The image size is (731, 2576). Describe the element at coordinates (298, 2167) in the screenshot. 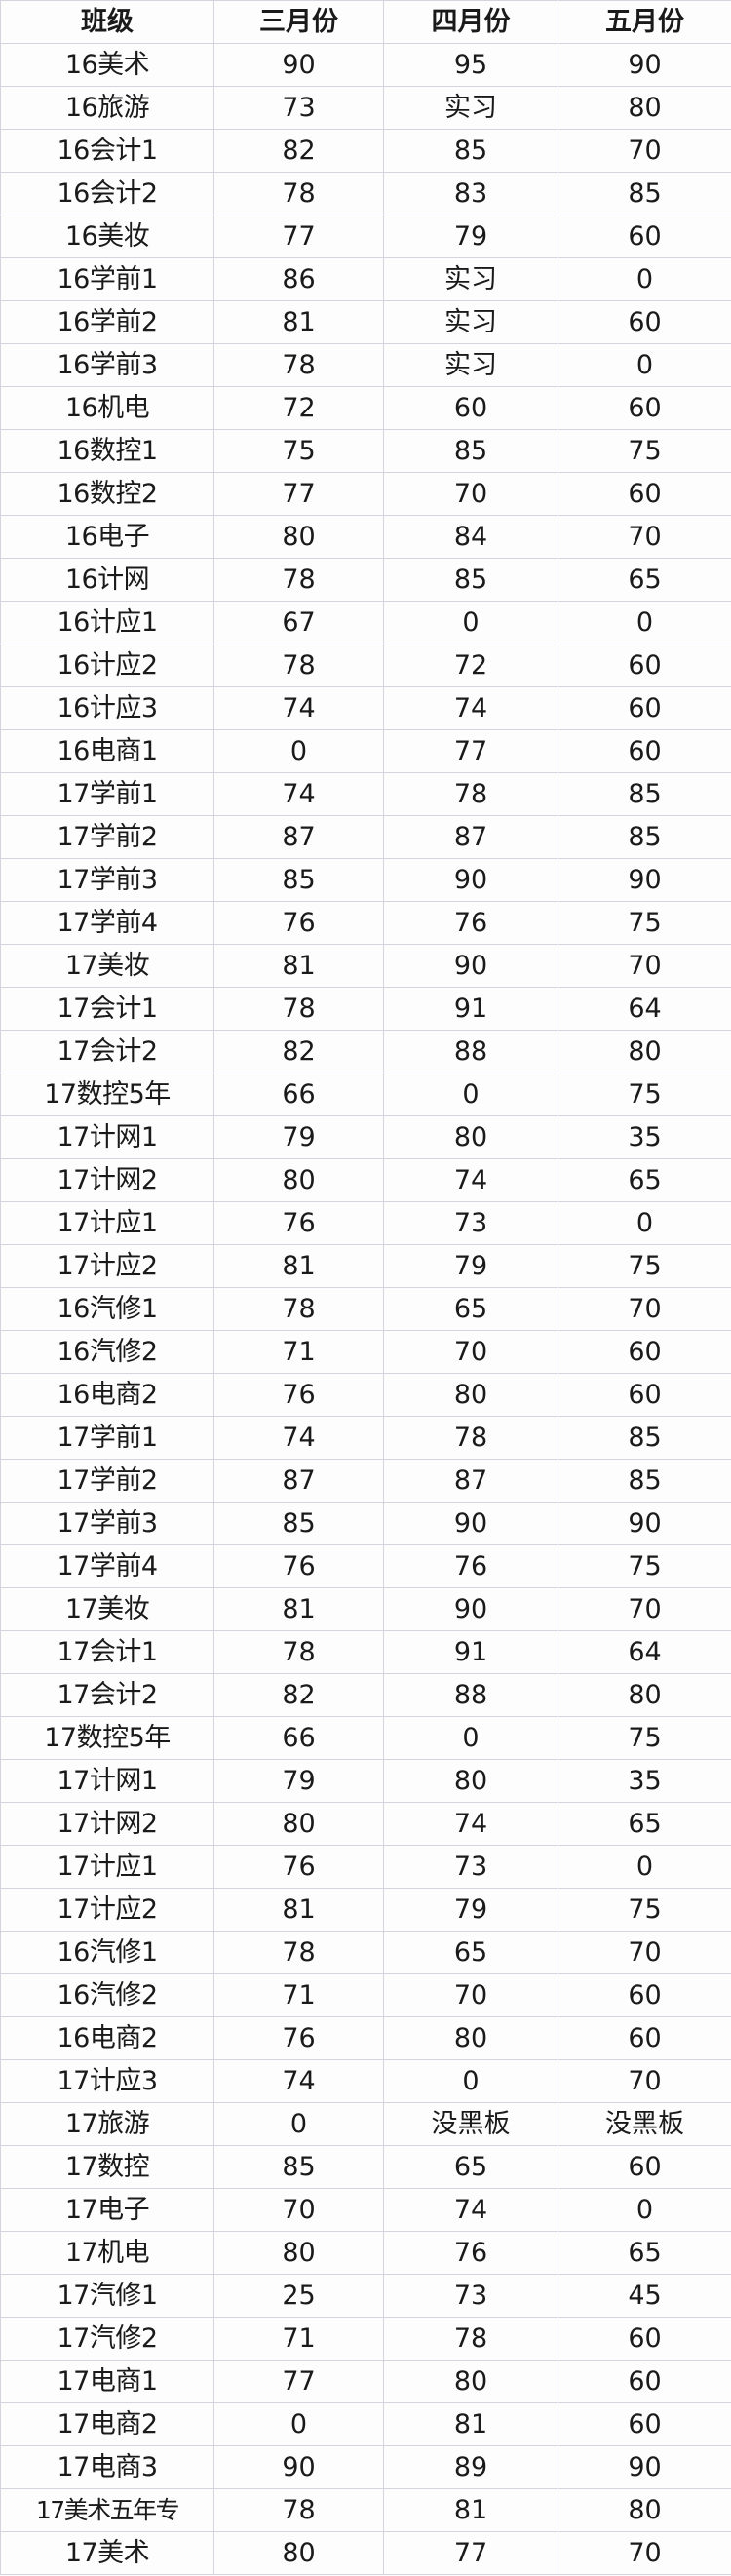

I see `cell-march-score: 85` at that location.